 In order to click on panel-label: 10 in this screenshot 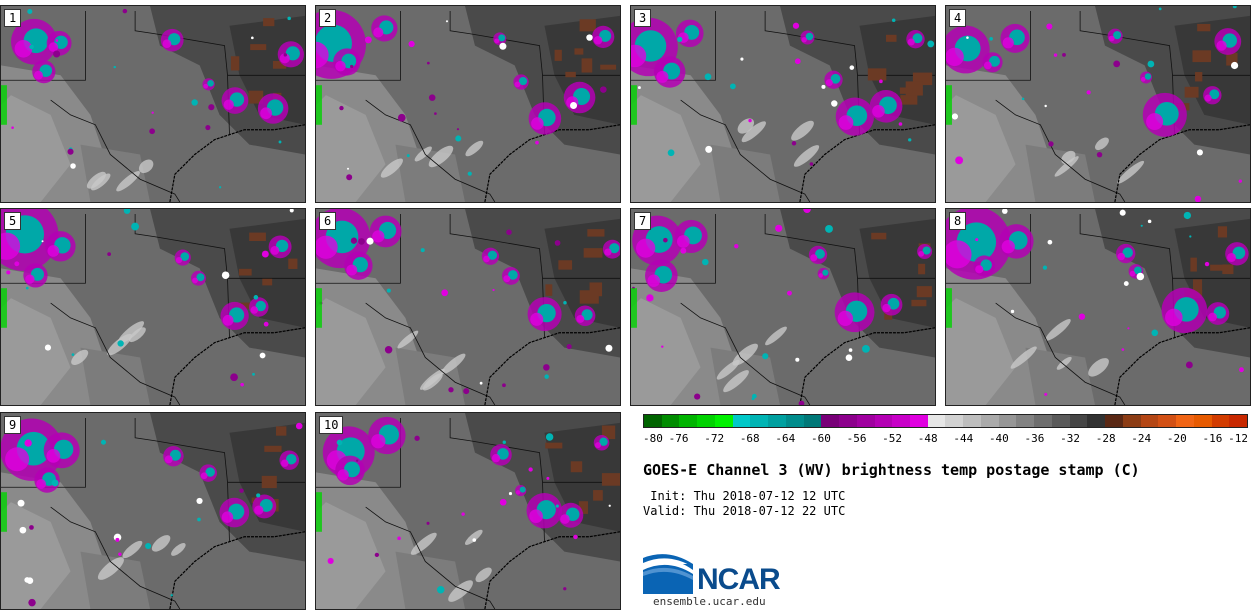, I will do `click(331, 425)`.